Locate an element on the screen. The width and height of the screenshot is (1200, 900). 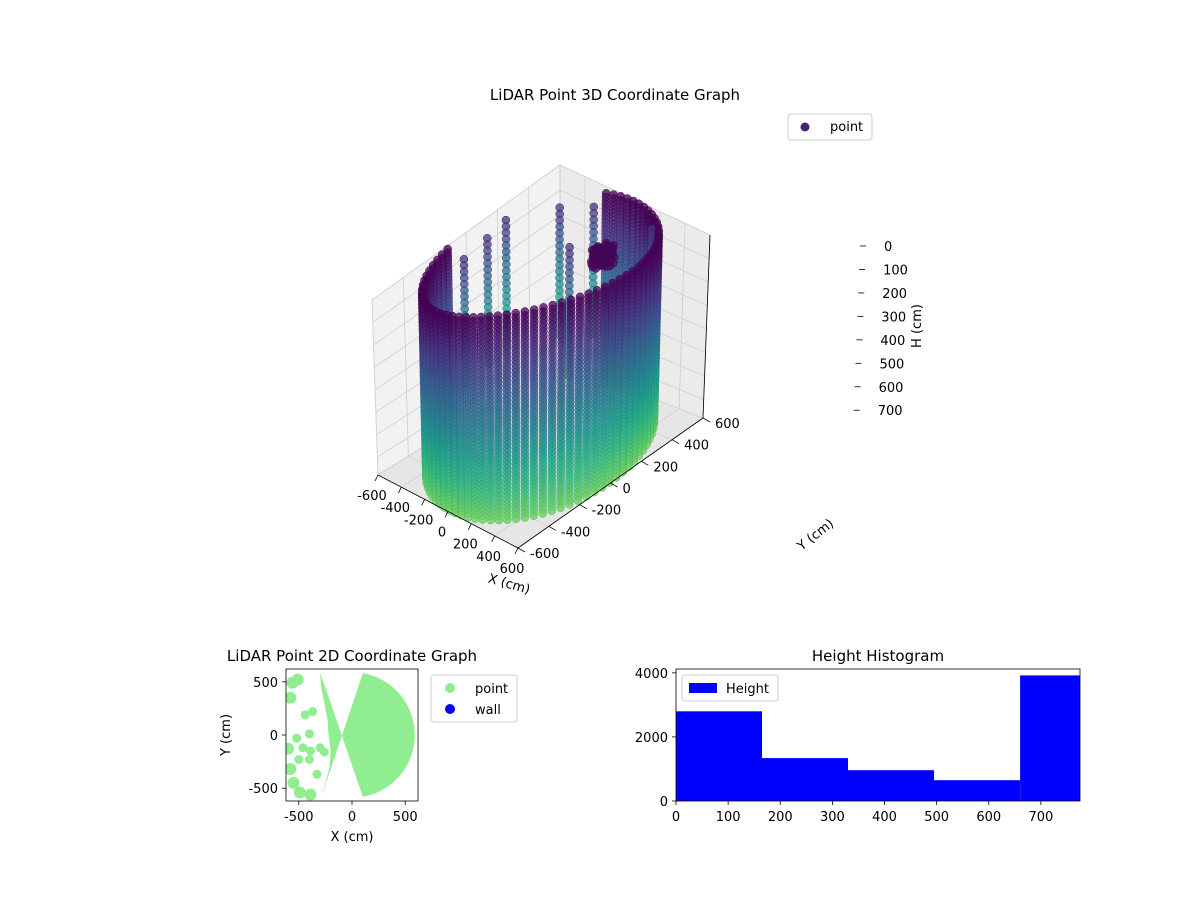
x-tick-label-histogram: 300 is located at coordinates (832, 817).